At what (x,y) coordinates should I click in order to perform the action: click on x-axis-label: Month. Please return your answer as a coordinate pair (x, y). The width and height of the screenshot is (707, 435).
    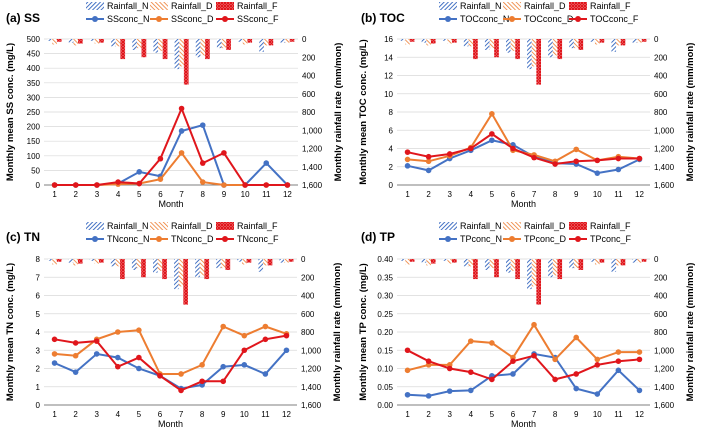
    Looking at the image, I should click on (170, 424).